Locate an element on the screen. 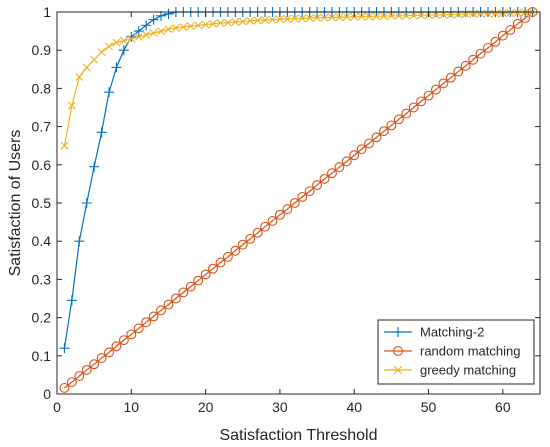  legend-label: random matching is located at coordinates (470, 351).